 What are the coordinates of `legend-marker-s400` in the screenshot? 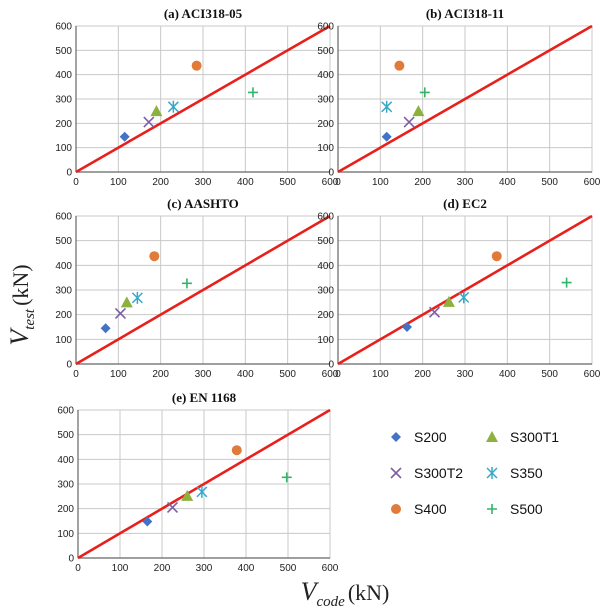 It's located at (396, 509).